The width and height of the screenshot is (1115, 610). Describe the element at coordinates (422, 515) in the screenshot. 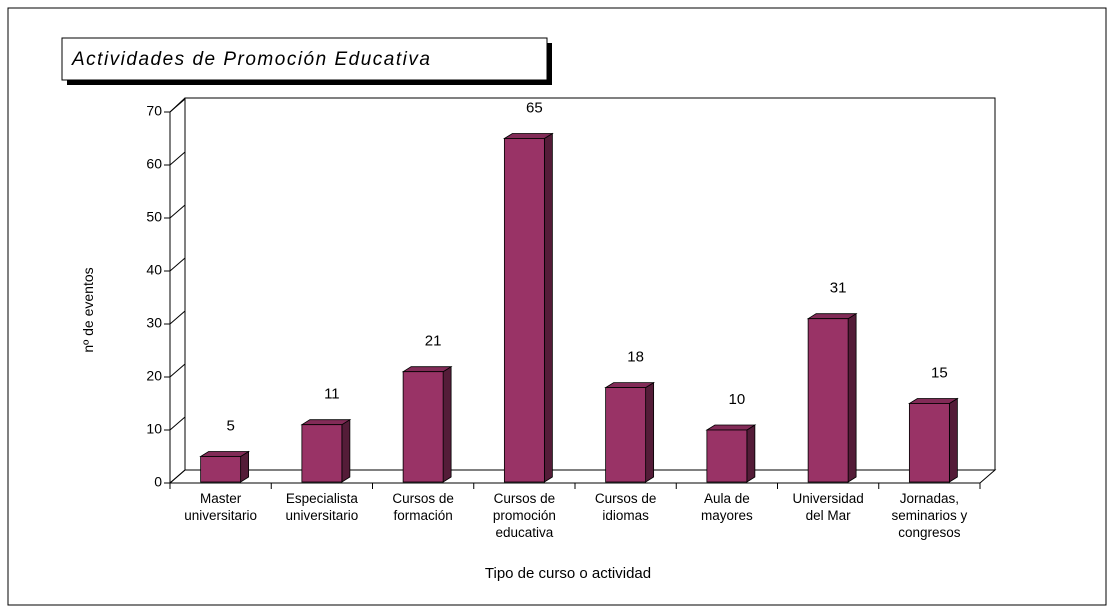

I see `x-tick-label: formación` at that location.